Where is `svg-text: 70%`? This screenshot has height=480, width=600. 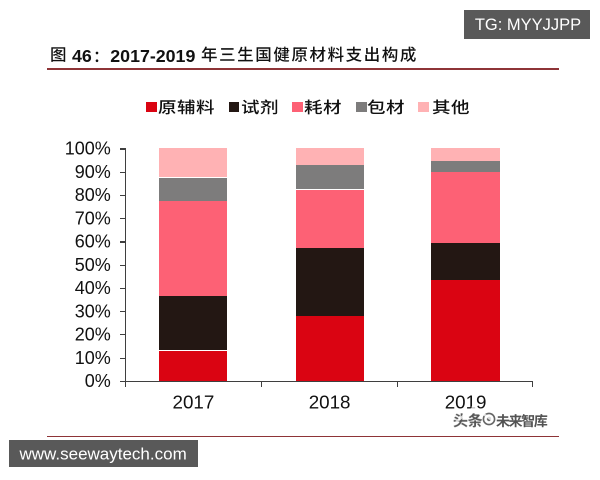 svg-text: 70% is located at coordinates (93, 218).